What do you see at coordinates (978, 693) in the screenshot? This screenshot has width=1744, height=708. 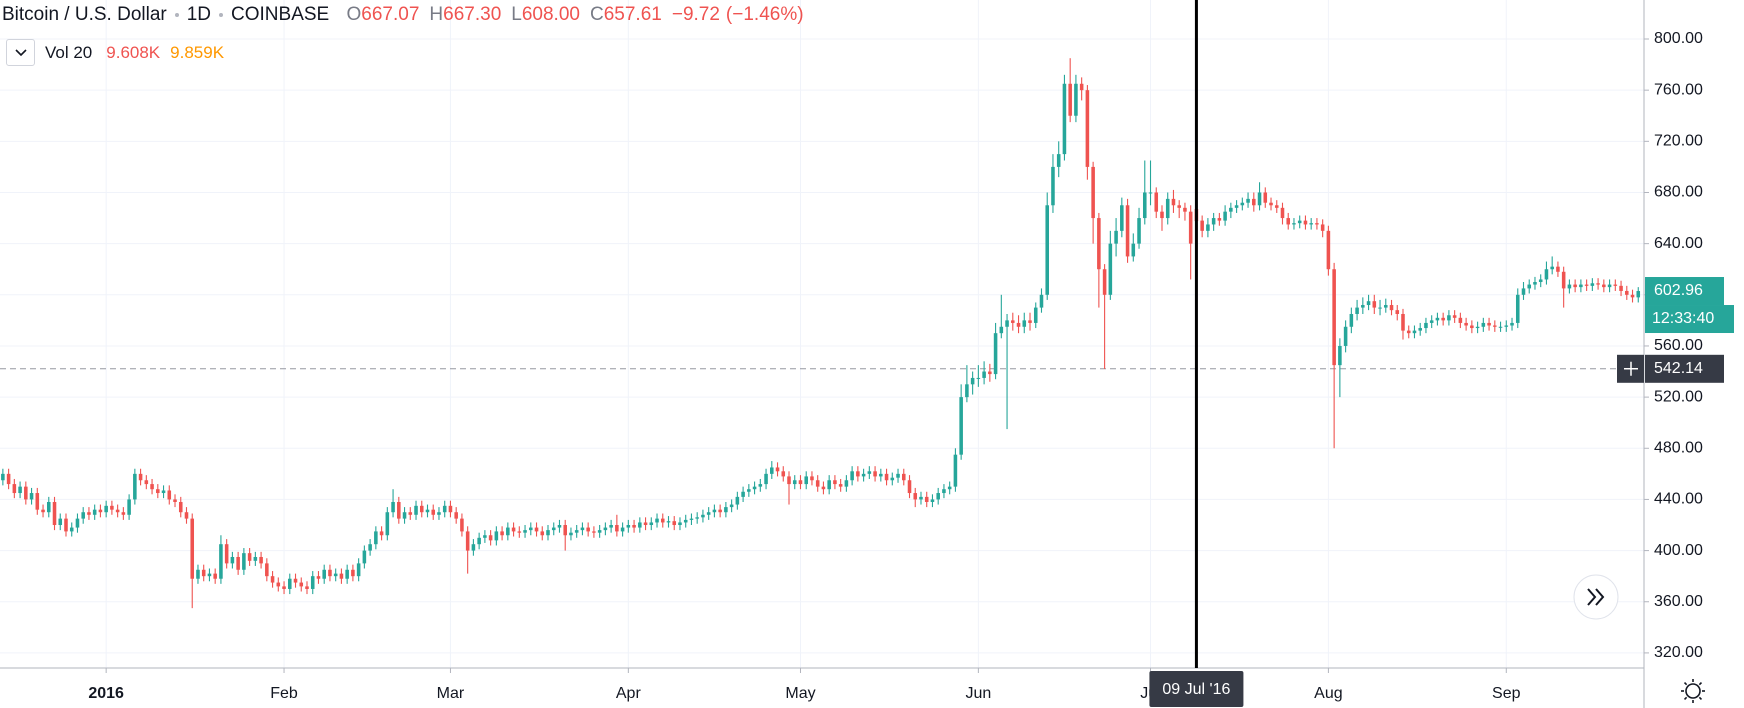 I see `x-tick-label: Jun` at bounding box center [978, 693].